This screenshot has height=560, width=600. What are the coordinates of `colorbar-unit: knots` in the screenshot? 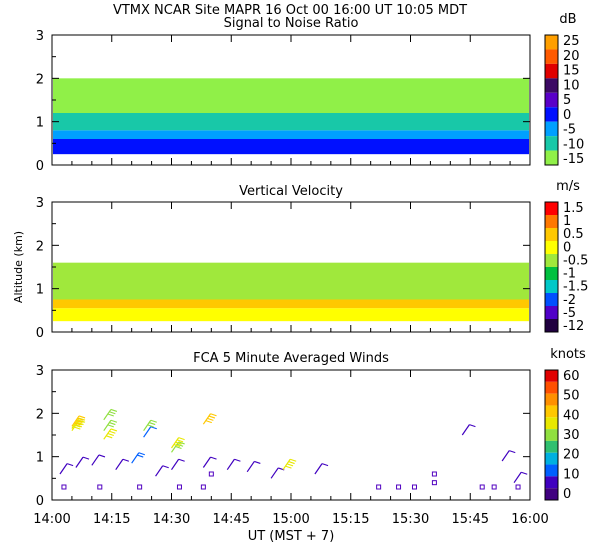 It's located at (568, 354).